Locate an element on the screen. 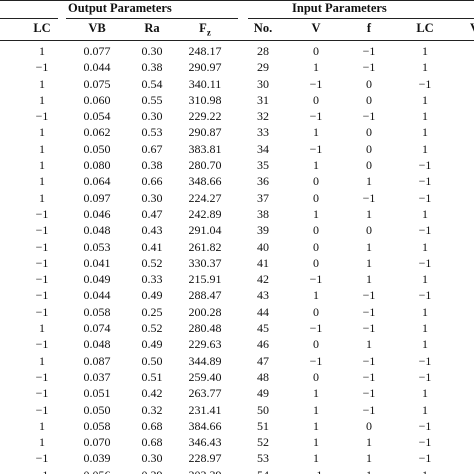  cell-fz: 344.89 is located at coordinates (205, 360).